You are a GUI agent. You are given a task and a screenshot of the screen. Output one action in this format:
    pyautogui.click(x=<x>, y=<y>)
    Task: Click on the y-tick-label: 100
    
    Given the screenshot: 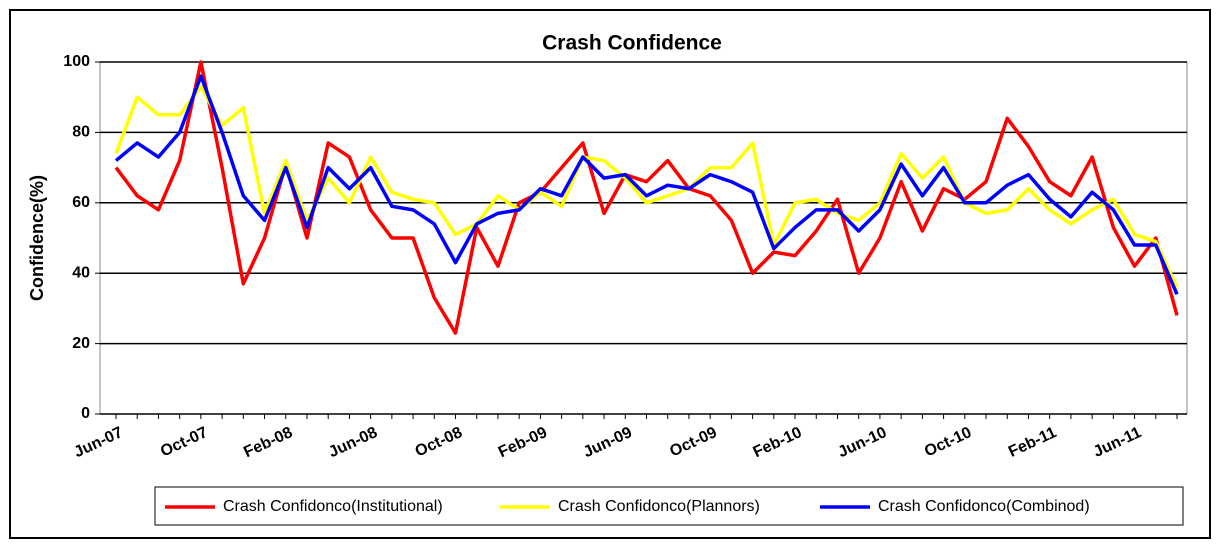 What is the action you would take?
    pyautogui.click(x=76, y=61)
    